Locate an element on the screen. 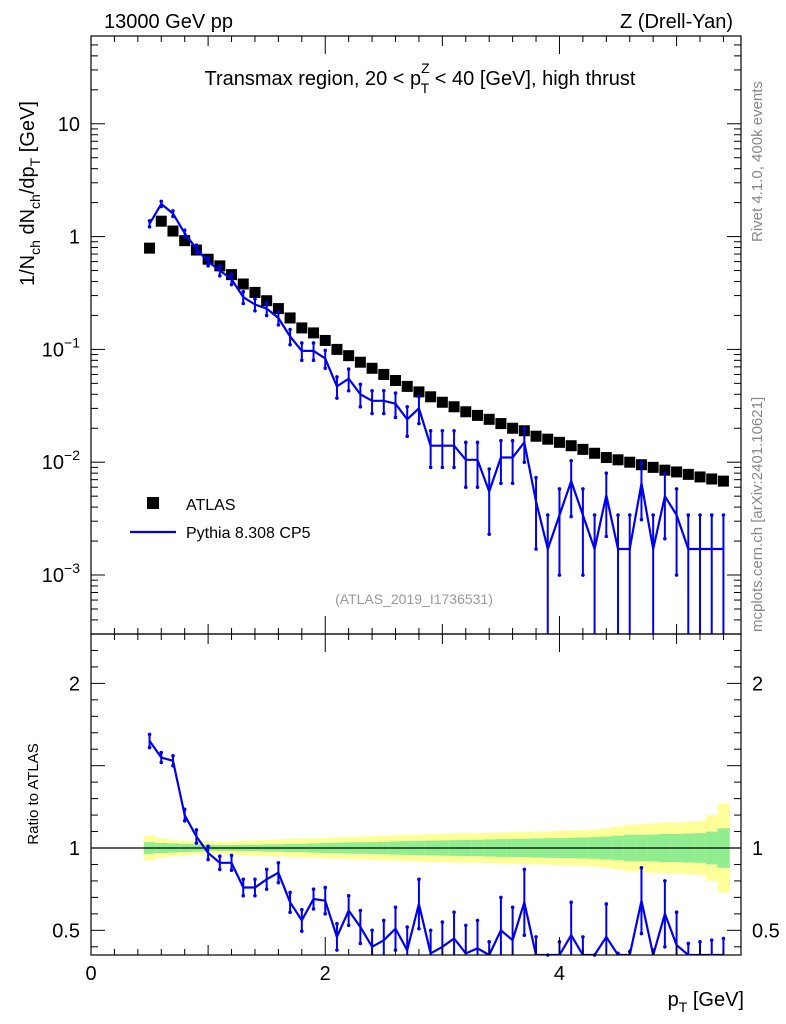 This screenshot has height=1024, width=786. y-tick-base: 1 is located at coordinates (74, 238).